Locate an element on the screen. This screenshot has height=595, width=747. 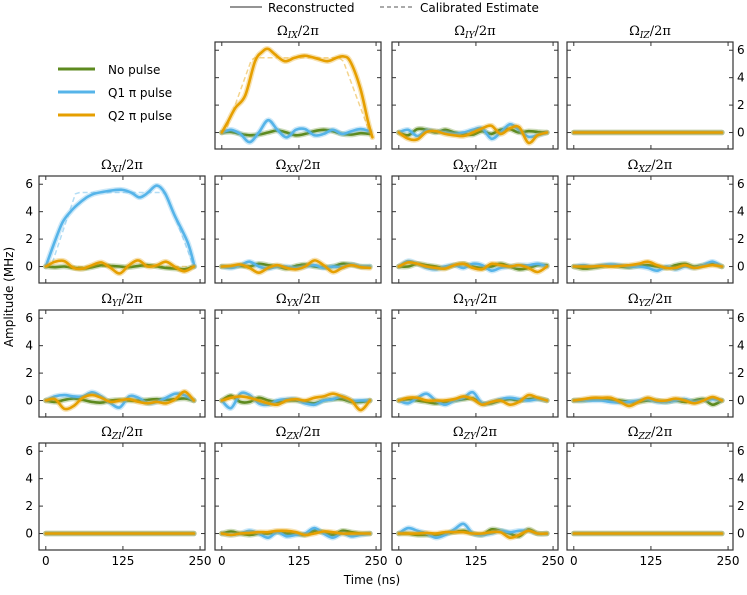
panel-yx: ΩYX/2π is located at coordinates (298, 355).